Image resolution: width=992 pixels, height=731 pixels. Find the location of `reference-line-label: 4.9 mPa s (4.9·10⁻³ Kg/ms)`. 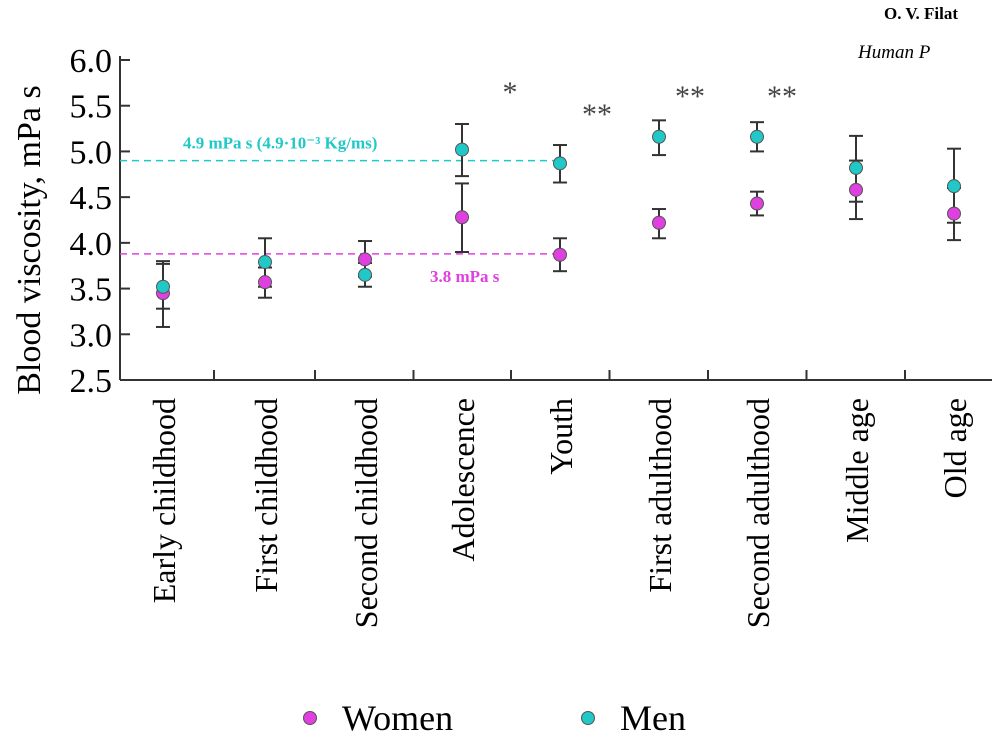

reference-line-label: 4.9 mPa s (4.9·10⁻³ Kg/ms) is located at coordinates (280, 143).